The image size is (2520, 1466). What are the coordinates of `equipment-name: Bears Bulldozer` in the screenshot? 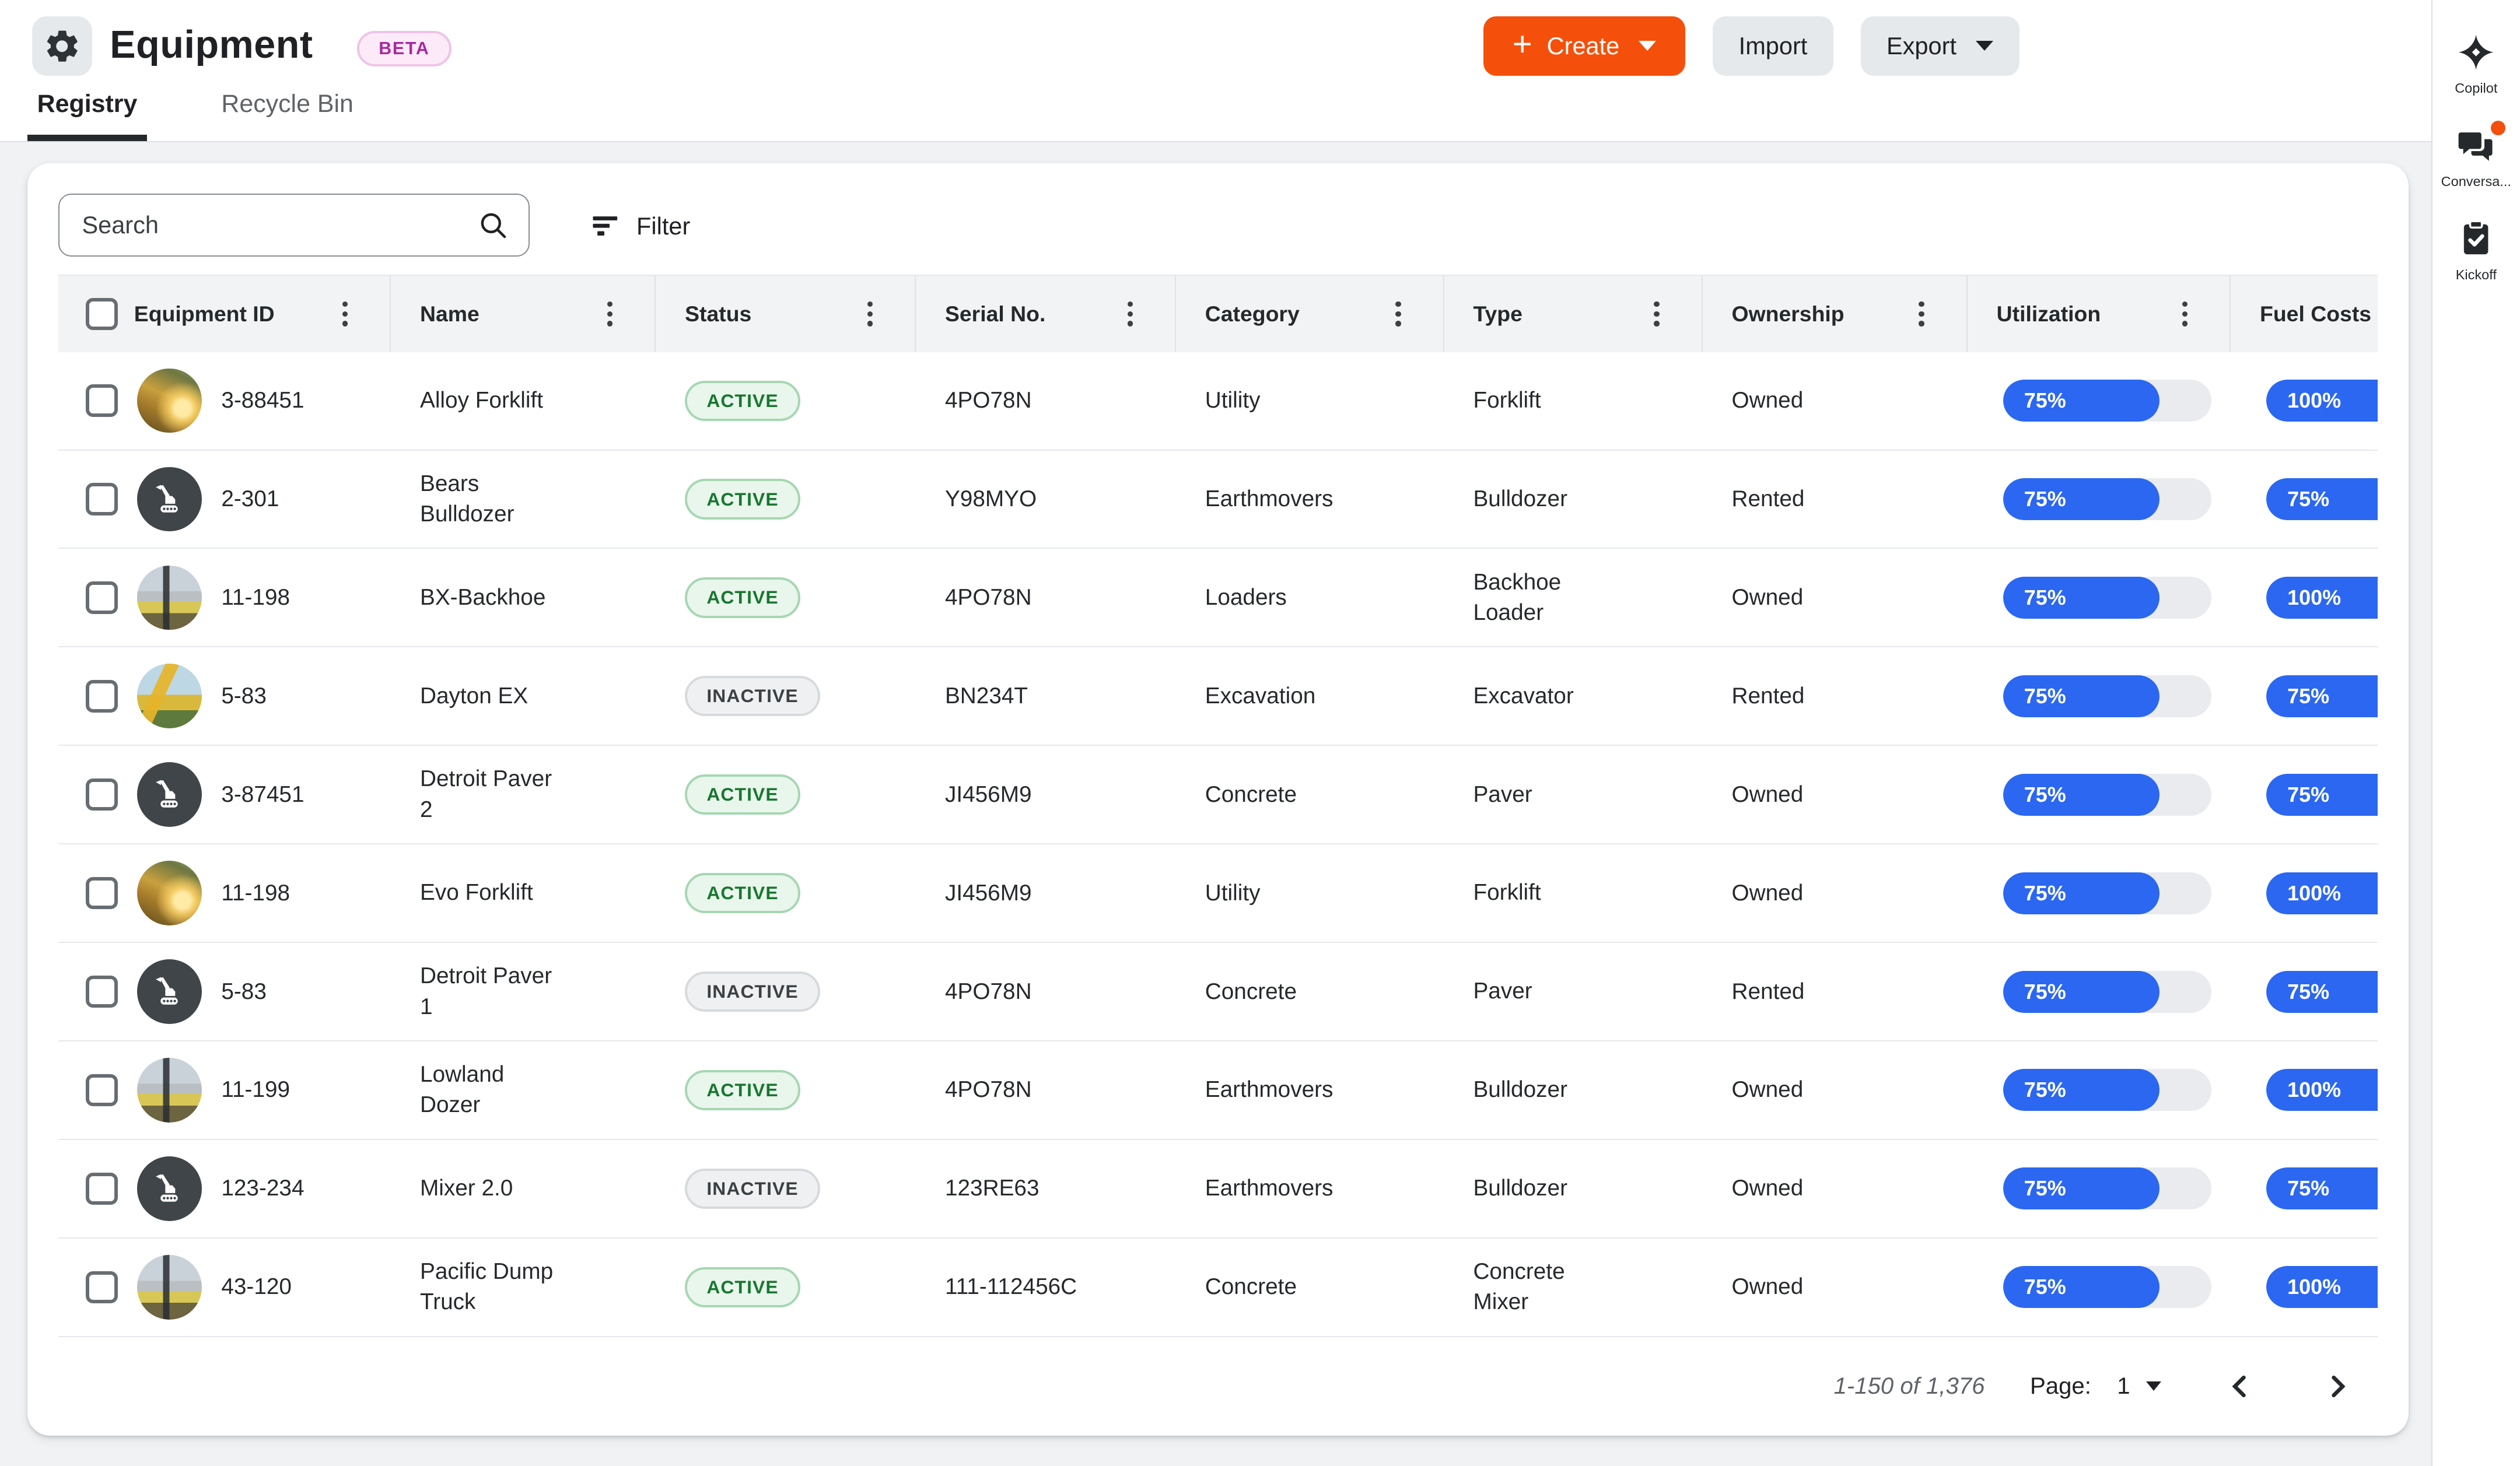 It's located at (466, 499).